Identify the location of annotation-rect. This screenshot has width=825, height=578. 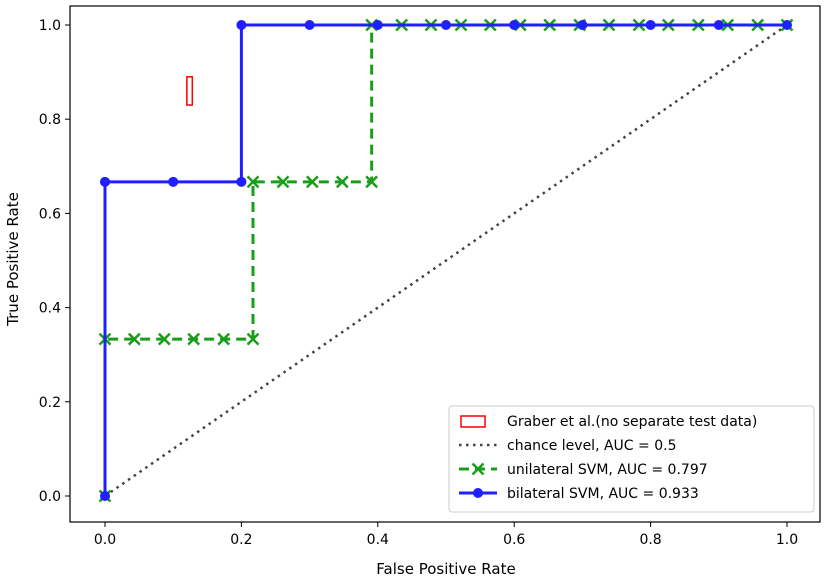
(190, 91).